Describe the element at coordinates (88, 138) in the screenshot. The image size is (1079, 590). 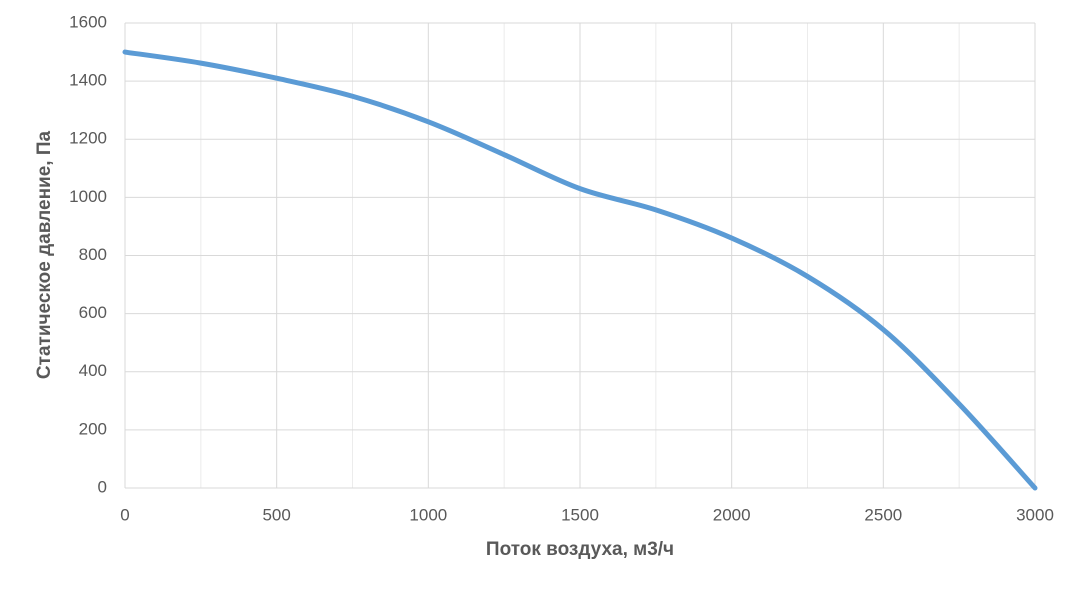
I see `y-tick-label: 1200` at that location.